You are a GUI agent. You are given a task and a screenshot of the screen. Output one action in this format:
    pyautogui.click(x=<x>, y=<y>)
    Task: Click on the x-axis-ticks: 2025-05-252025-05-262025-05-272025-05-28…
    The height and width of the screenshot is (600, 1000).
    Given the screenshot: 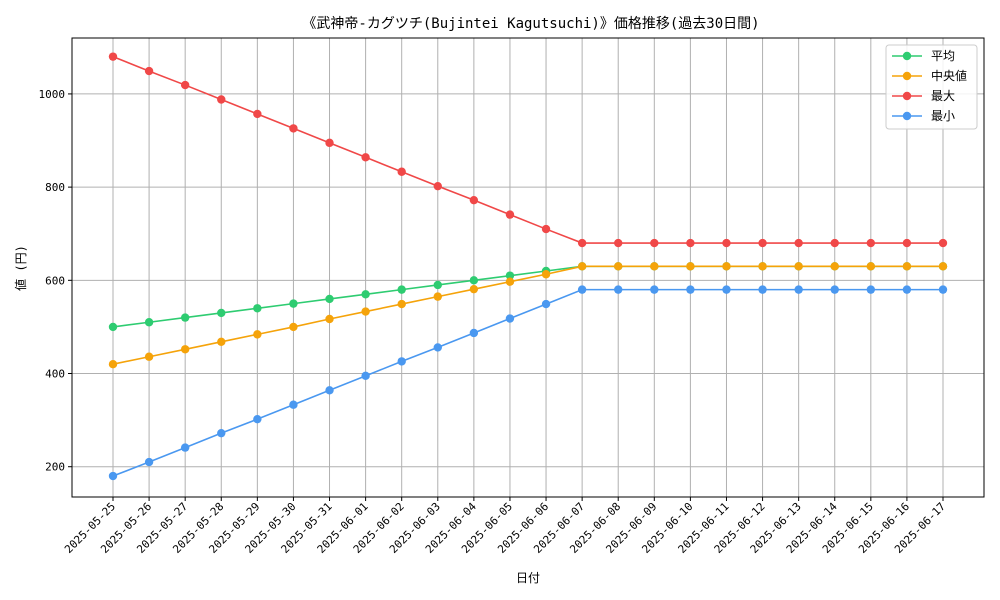 What is the action you would take?
    pyautogui.click(x=505, y=526)
    